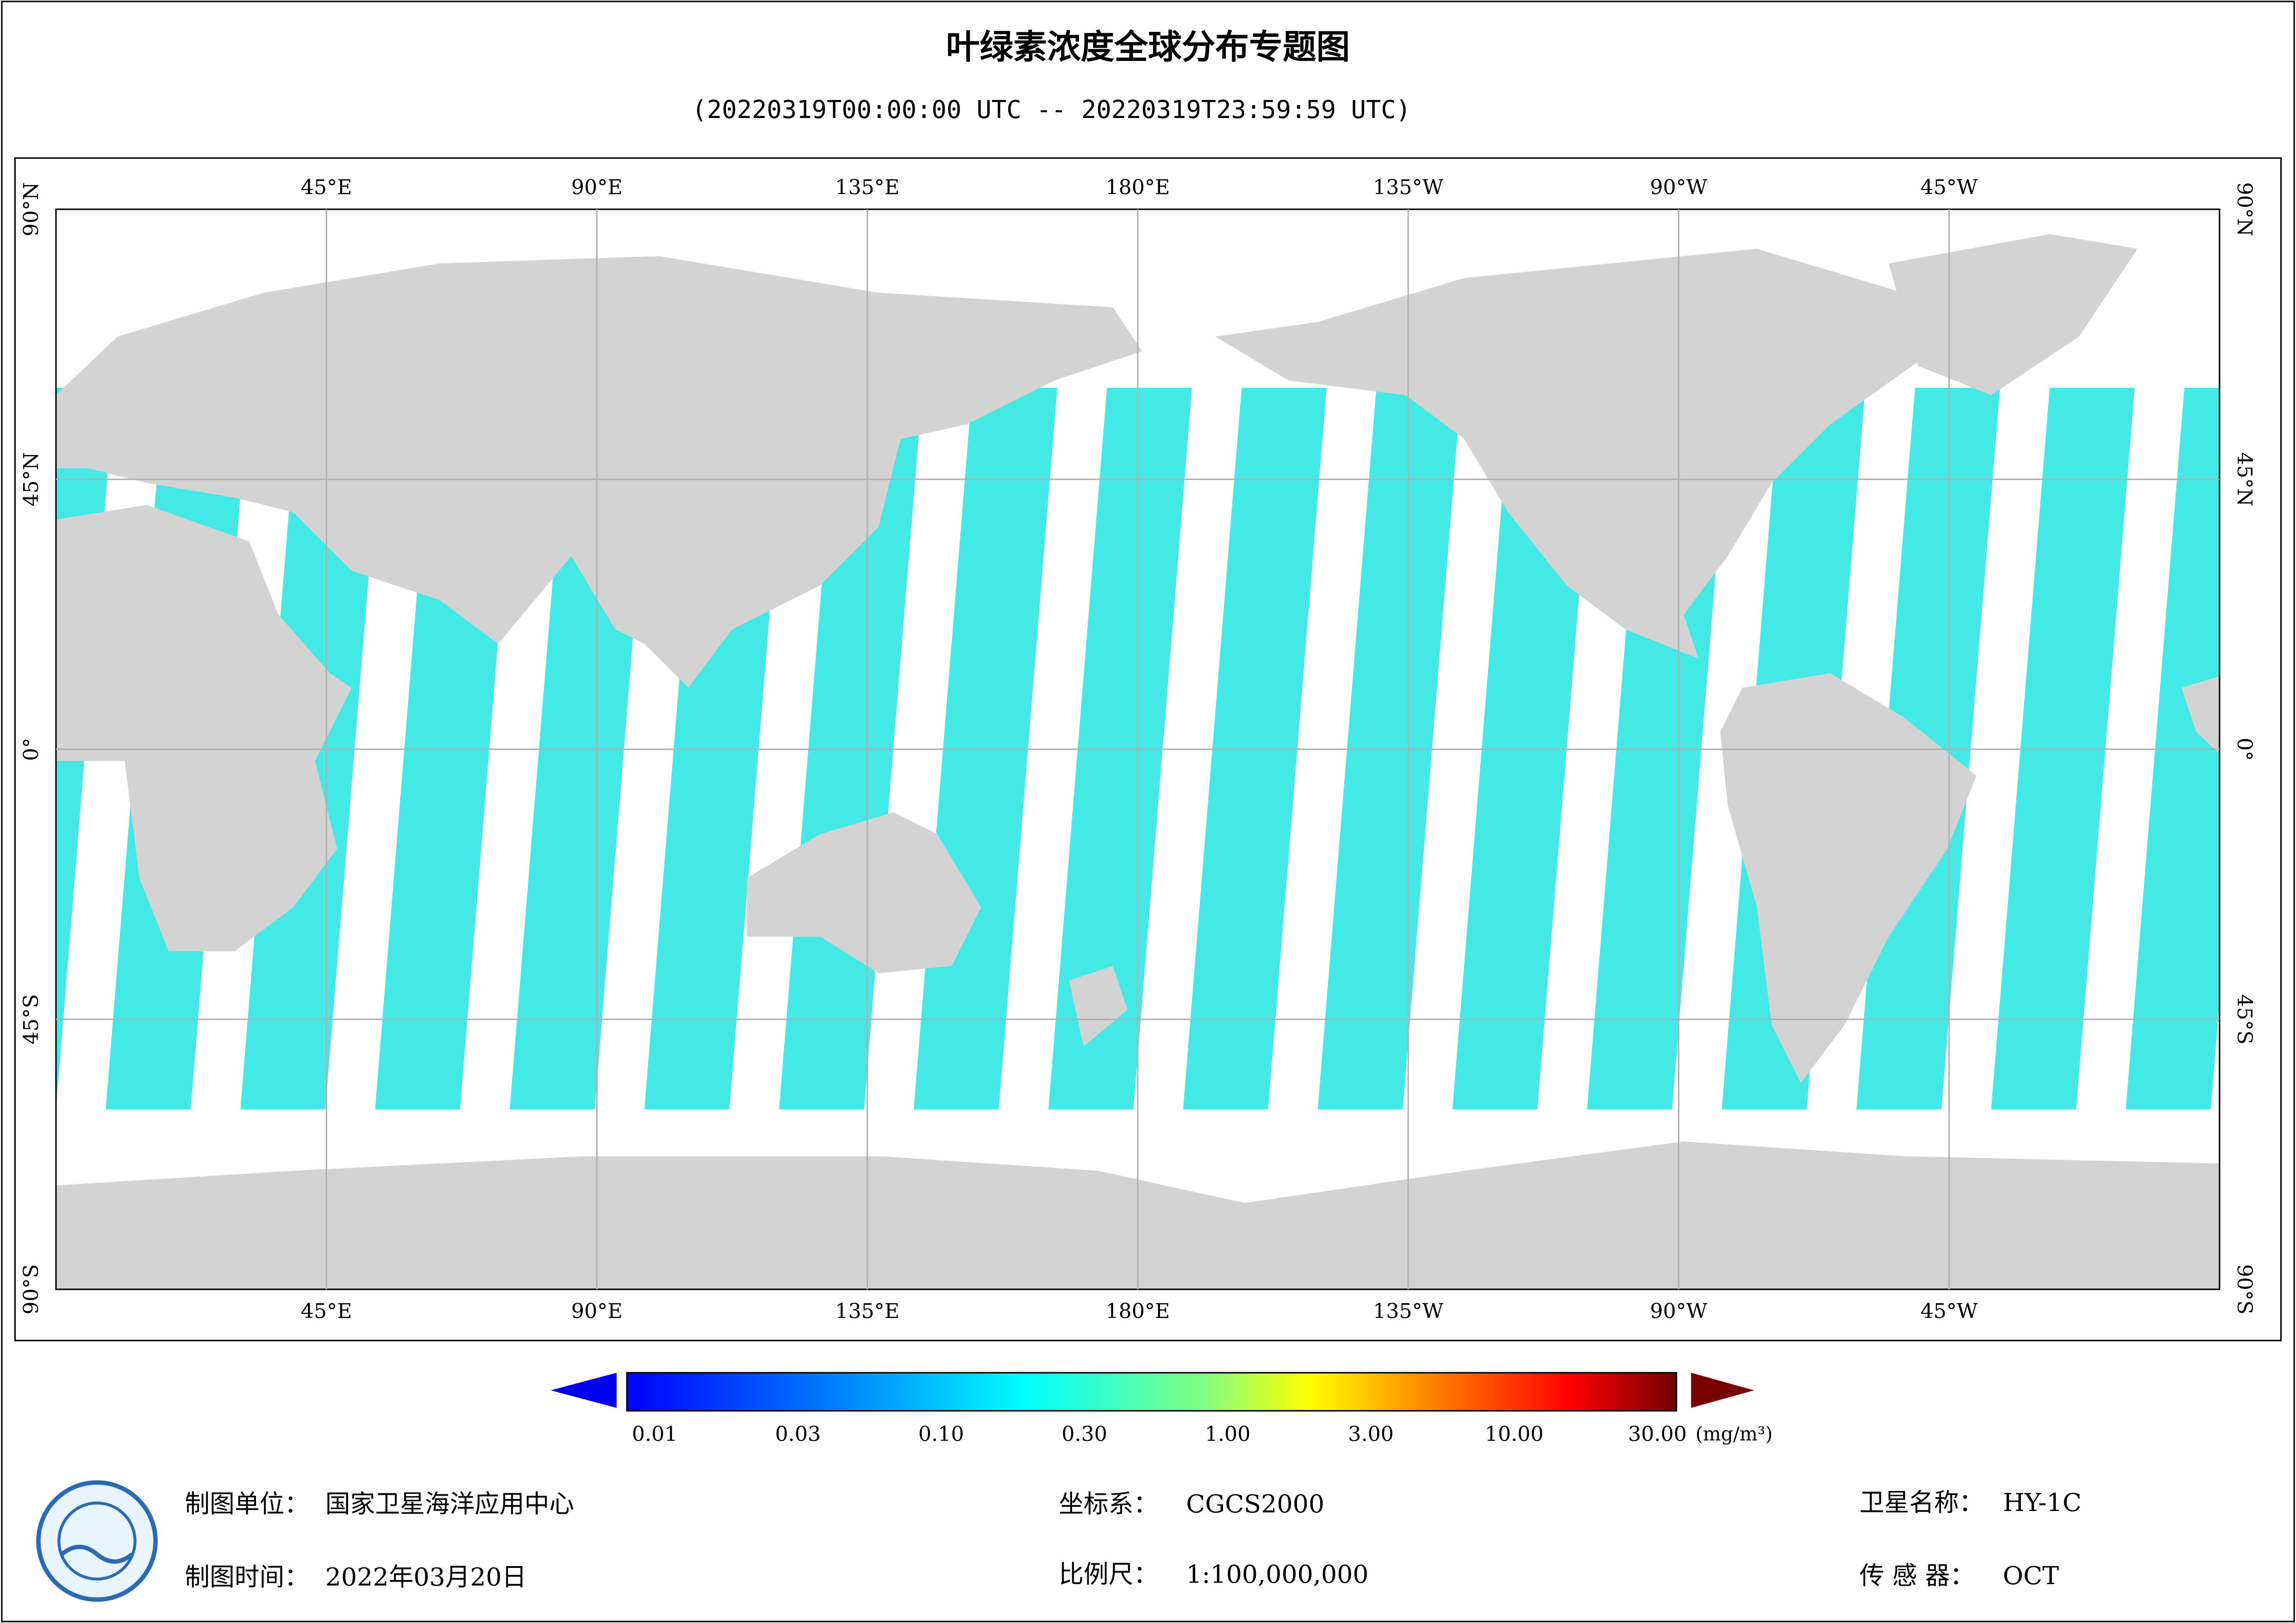 Image resolution: width=2296 pixels, height=1623 pixels. I want to click on footer-satellite-label: 卫星名称：, so click(1921, 1502).